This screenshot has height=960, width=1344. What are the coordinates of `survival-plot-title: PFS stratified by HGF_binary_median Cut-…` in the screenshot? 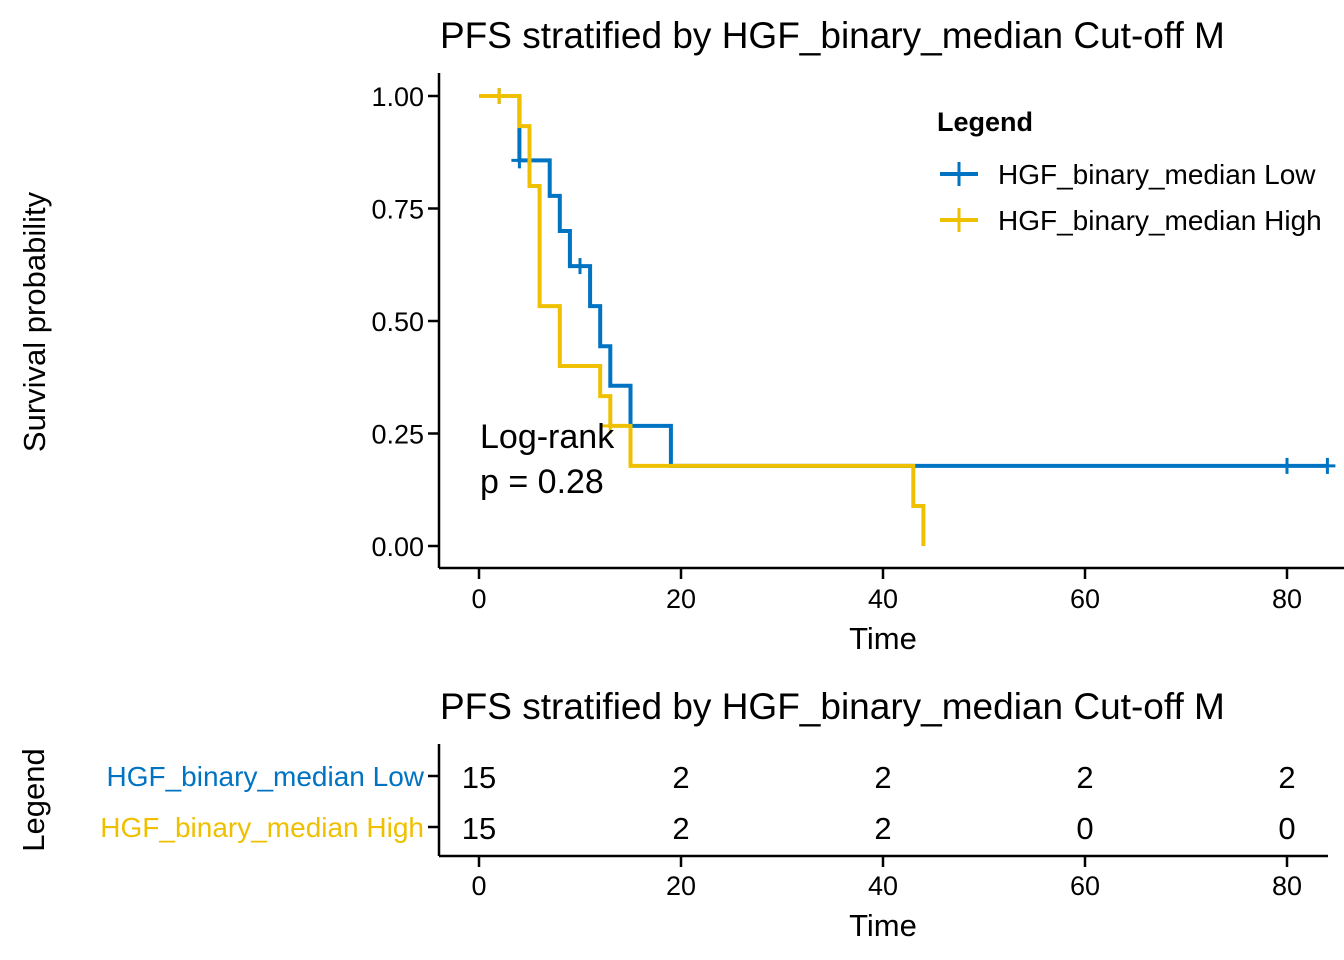 It's located at (832, 35).